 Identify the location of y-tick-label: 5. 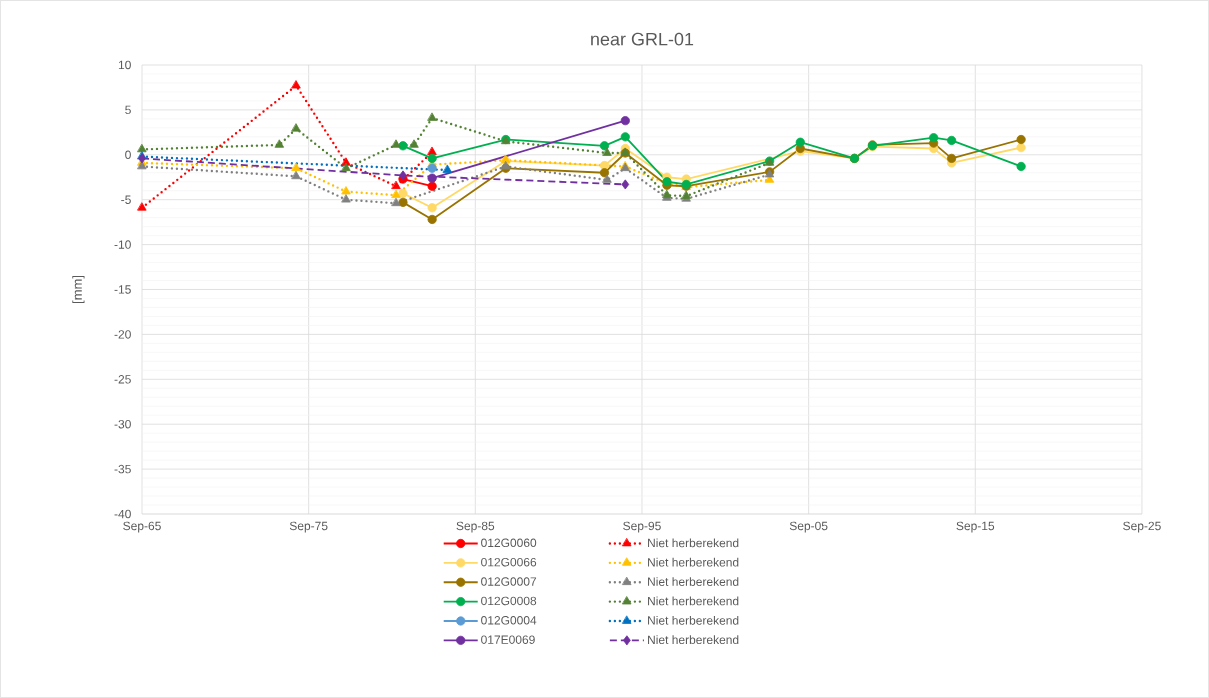
(128, 110).